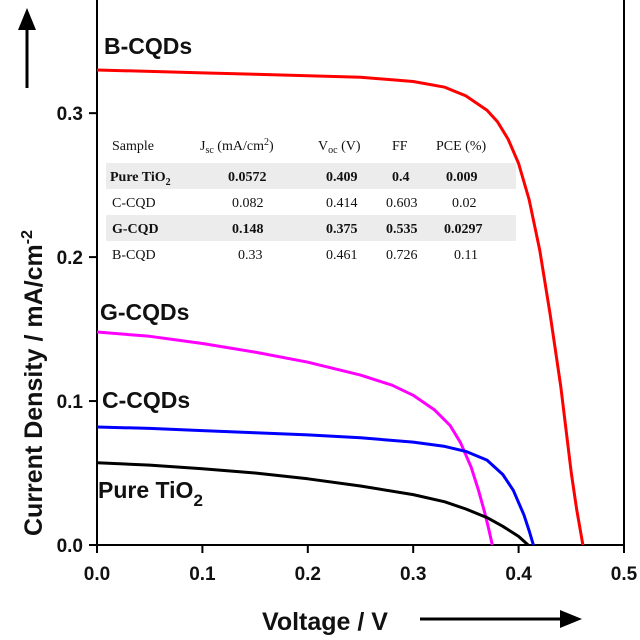  I want to click on y-tick-label: 0.1, so click(70, 402).